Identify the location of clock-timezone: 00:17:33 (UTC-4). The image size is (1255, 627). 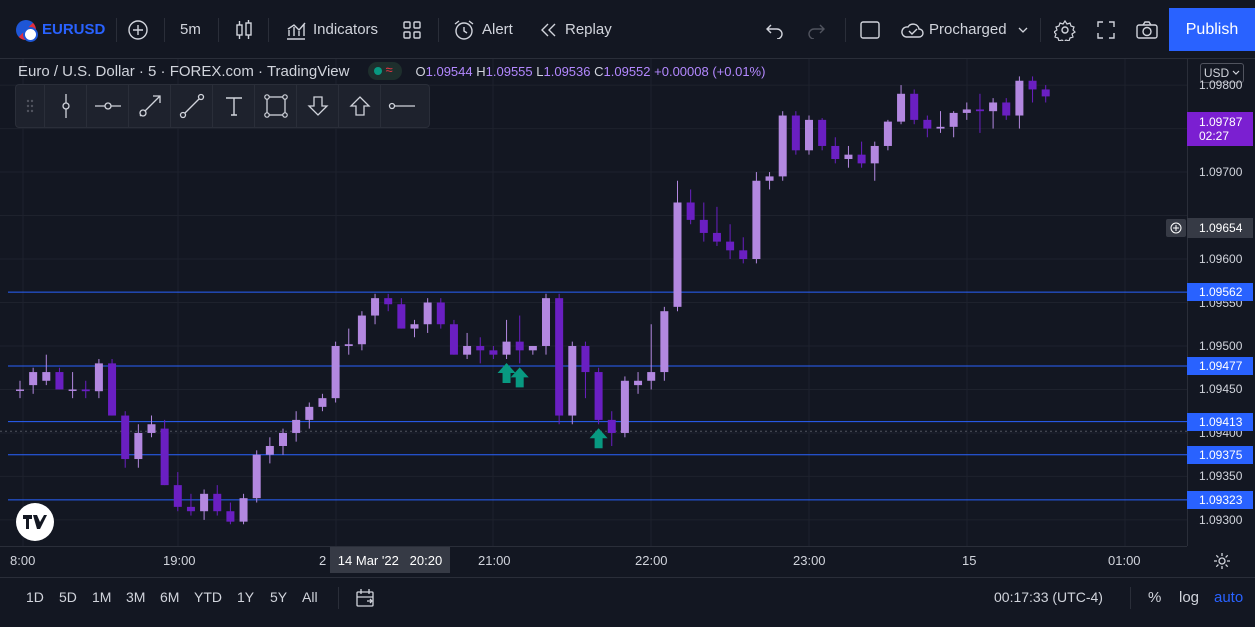
(1048, 597).